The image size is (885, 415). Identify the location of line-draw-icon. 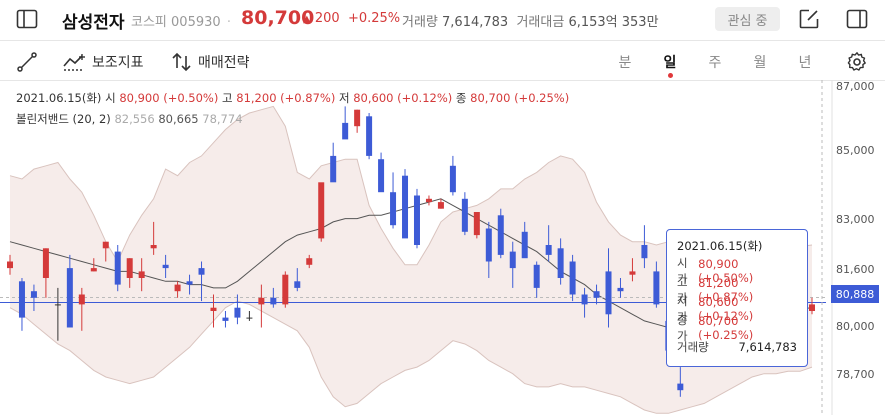
(27, 62).